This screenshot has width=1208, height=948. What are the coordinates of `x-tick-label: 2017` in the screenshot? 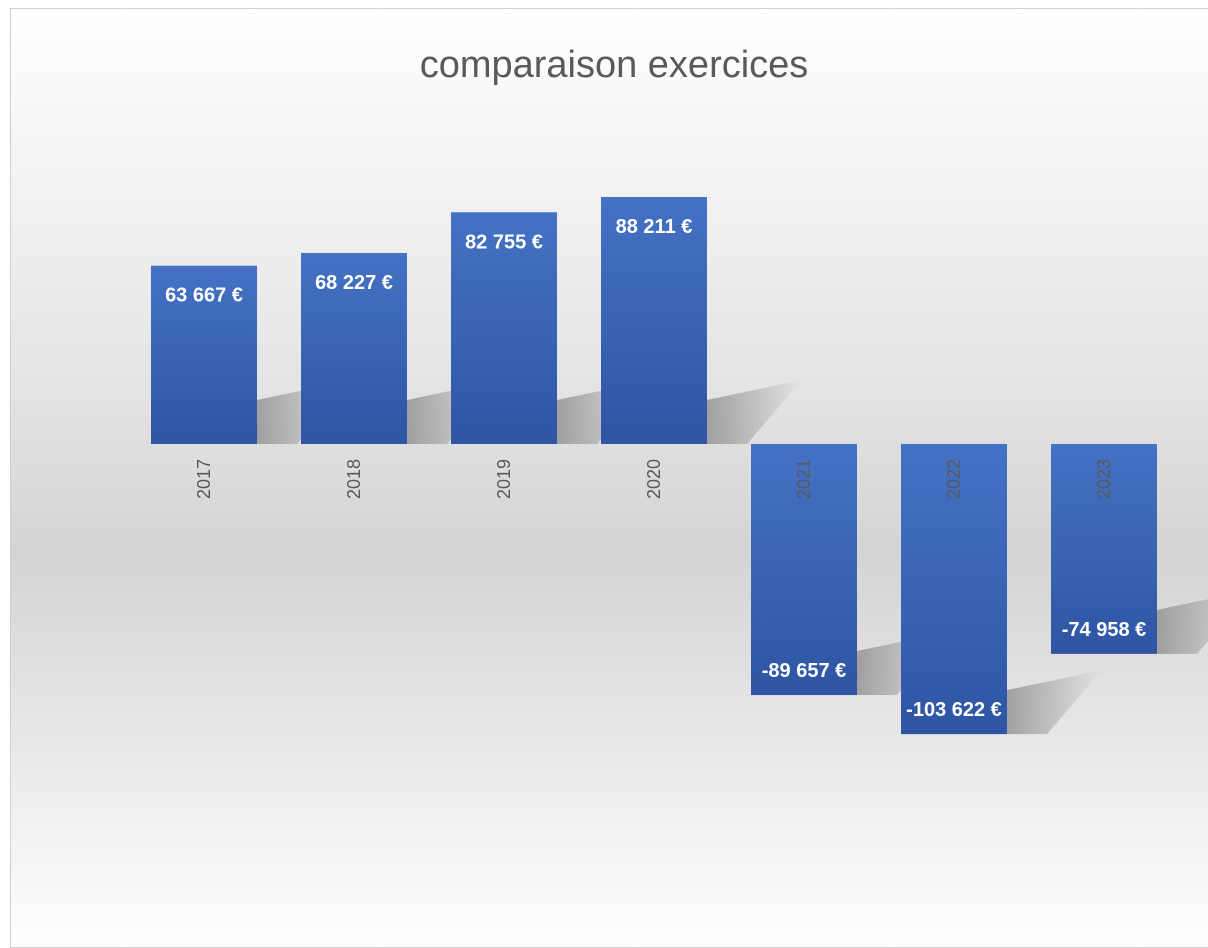 It's located at (204, 479).